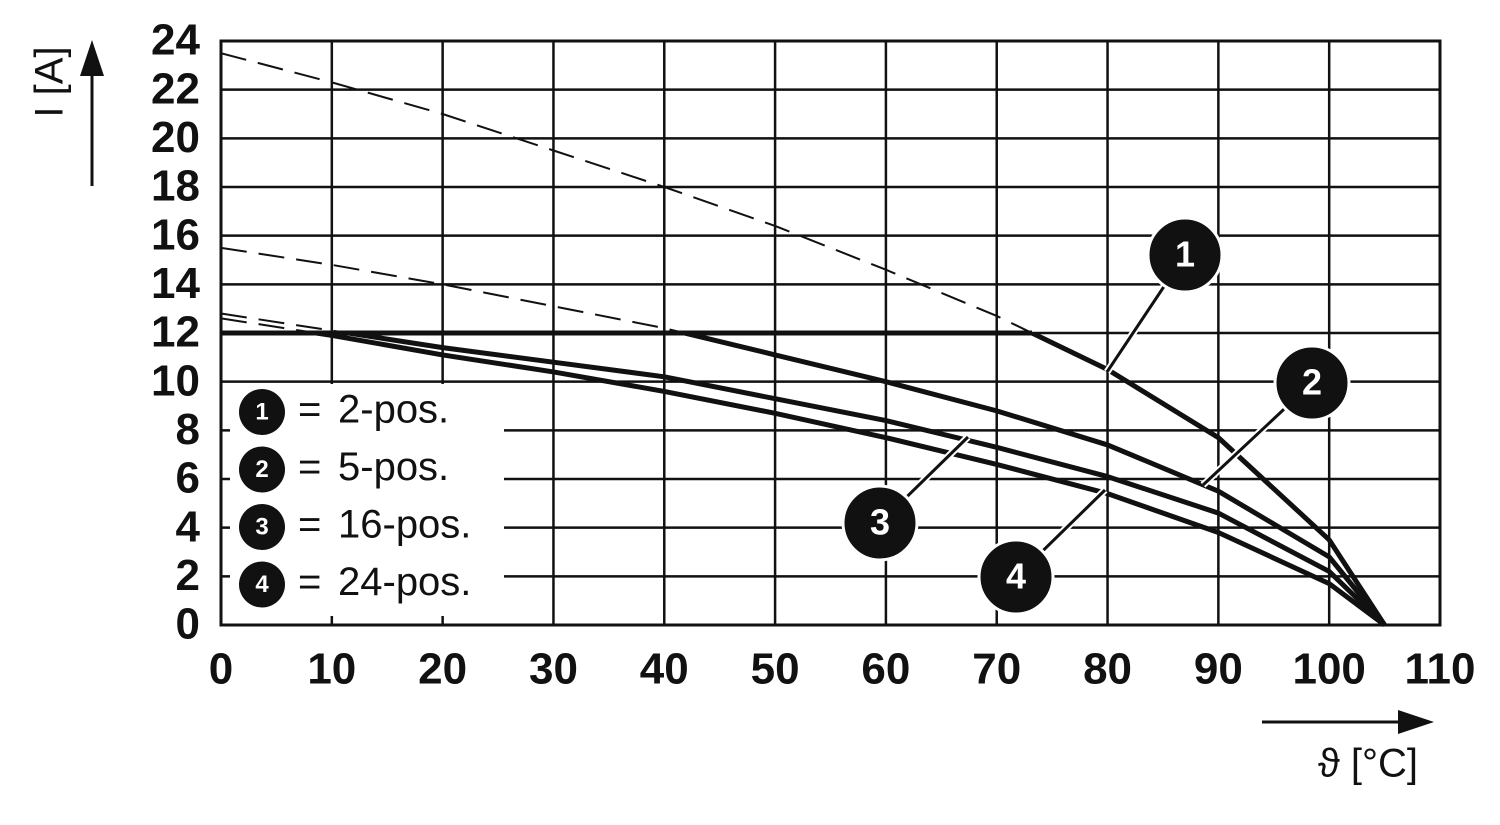  What do you see at coordinates (221, 669) in the screenshot?
I see `x-tick-label: 0` at bounding box center [221, 669].